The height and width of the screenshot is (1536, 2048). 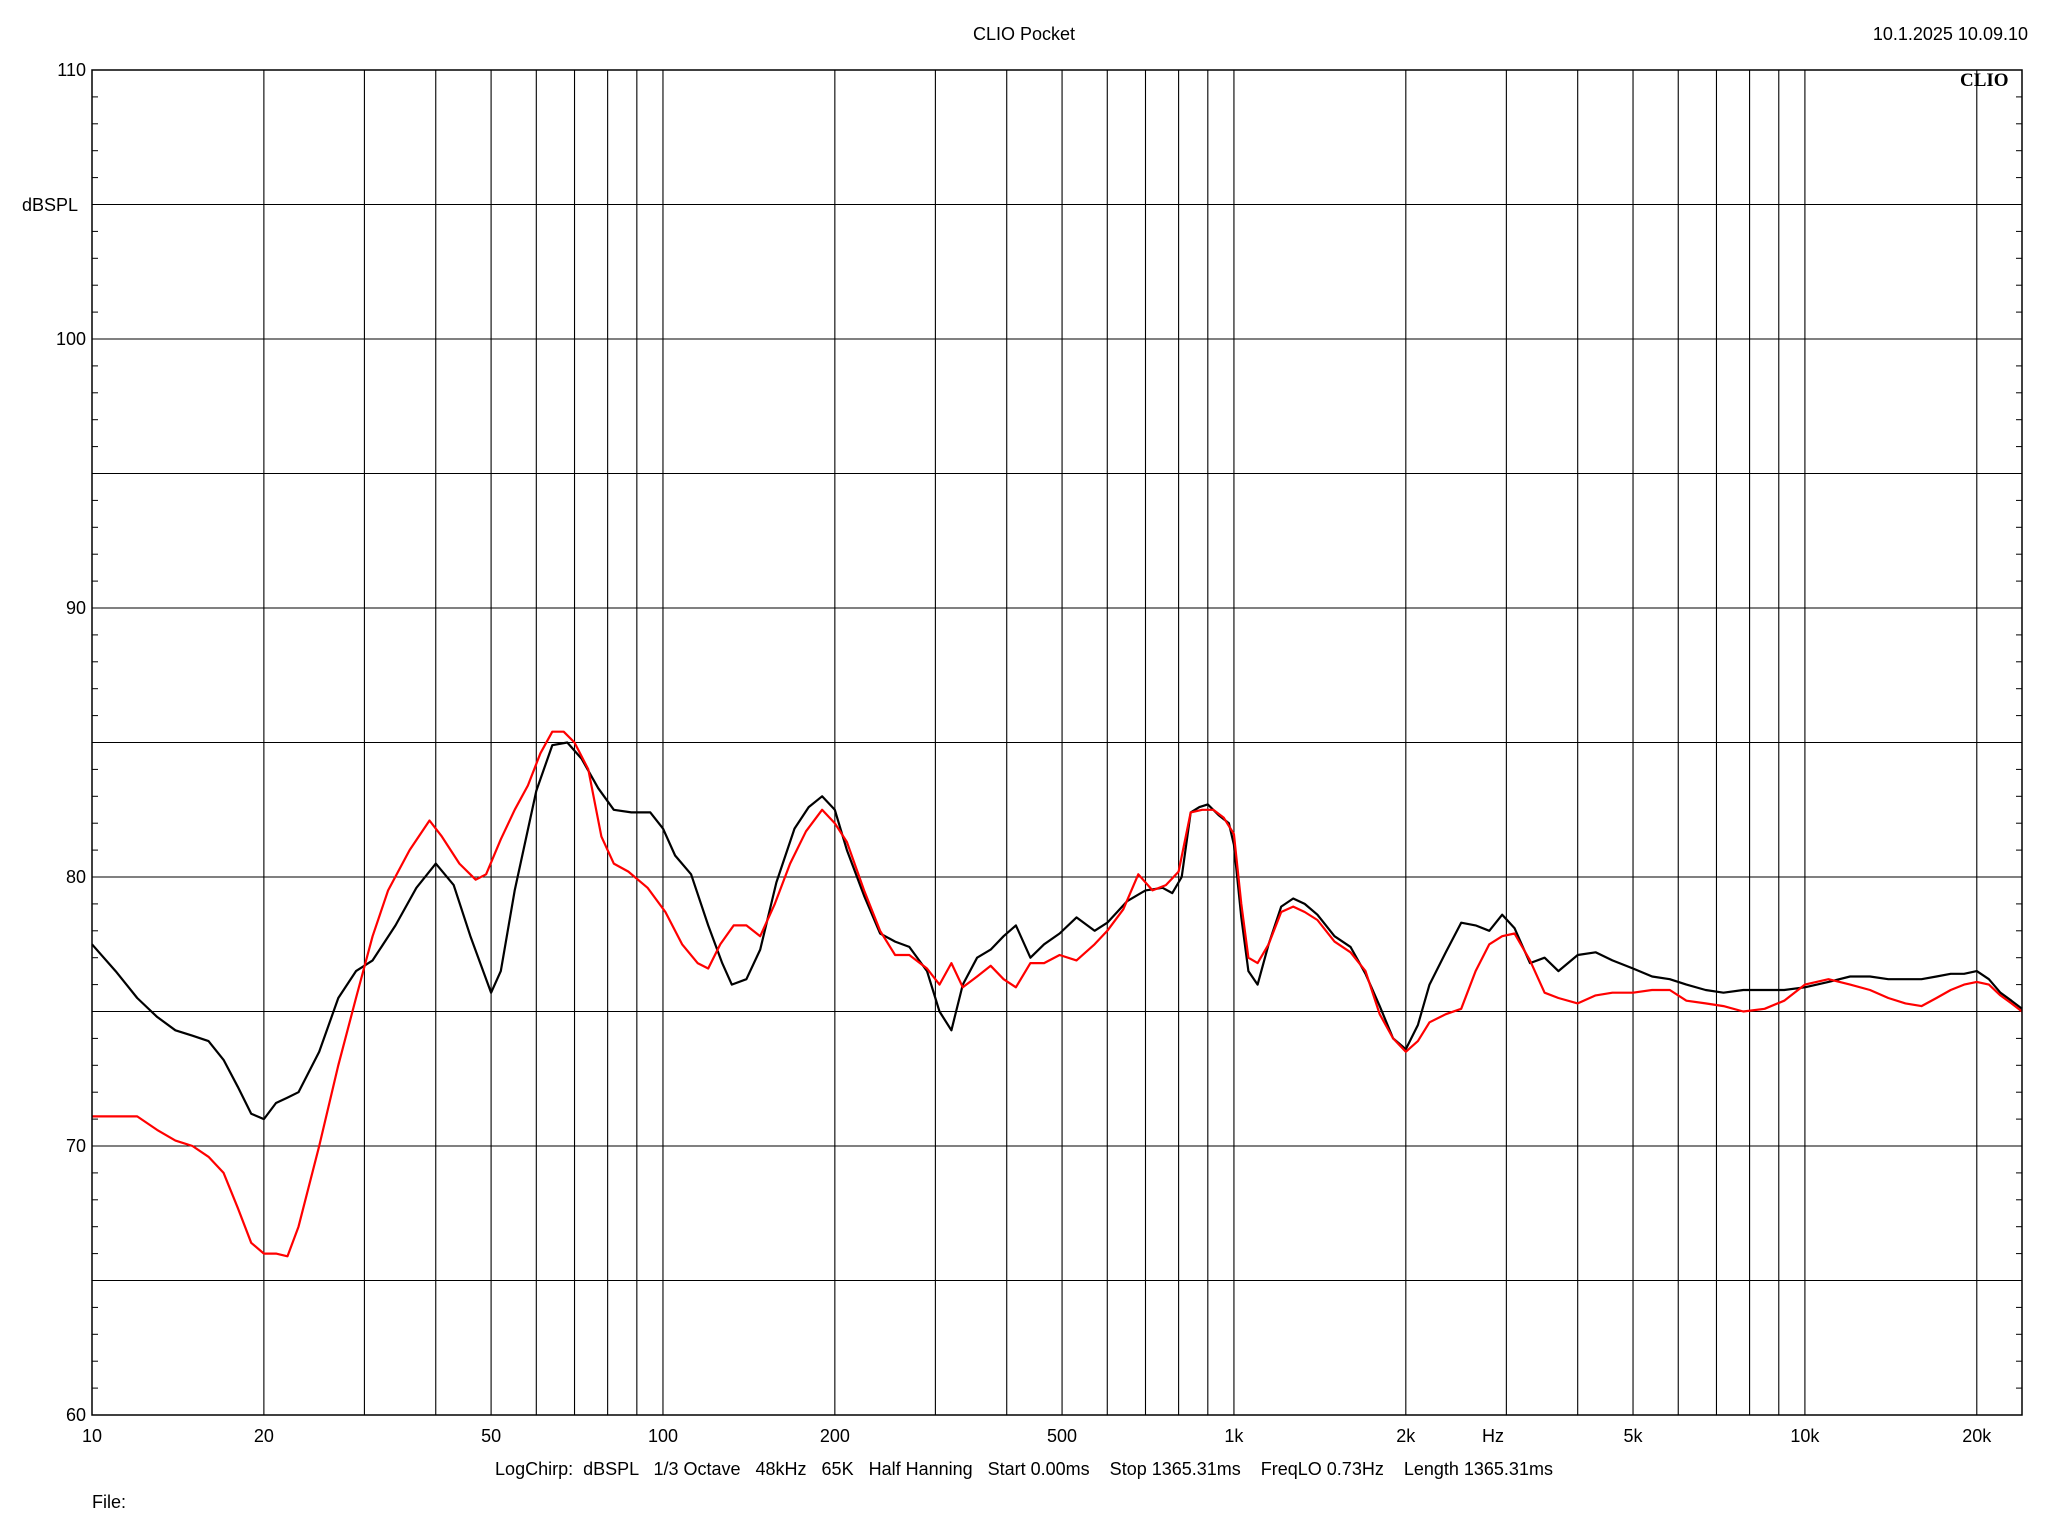 What do you see at coordinates (1024, 34) in the screenshot?
I see `chart-title: CLIO Pocket` at bounding box center [1024, 34].